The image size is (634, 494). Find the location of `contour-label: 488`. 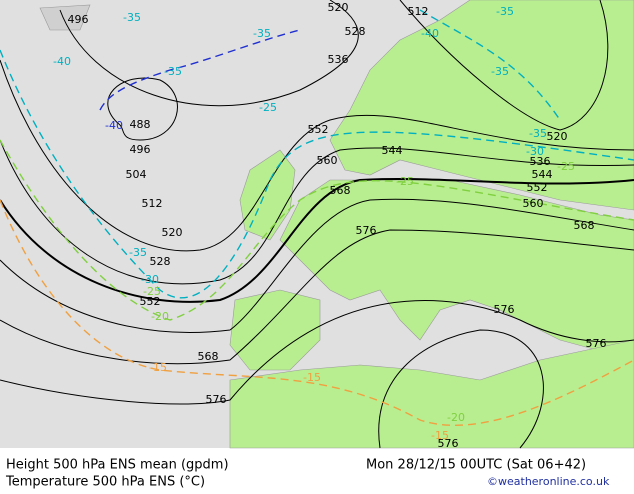

contour-label: 488 is located at coordinates (140, 124).